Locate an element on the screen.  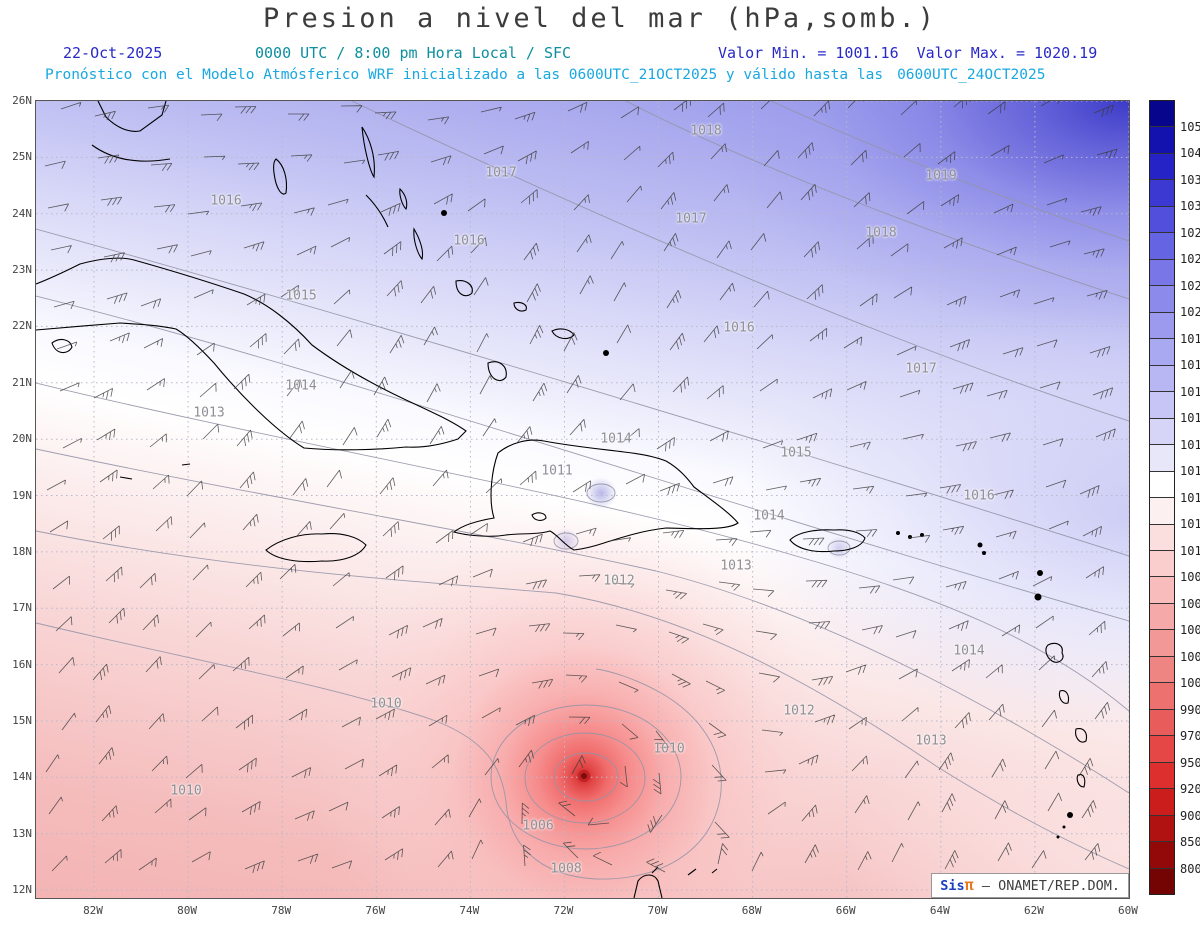
colorbar-tick-label: 1015 is located at coordinates (1190, 444).